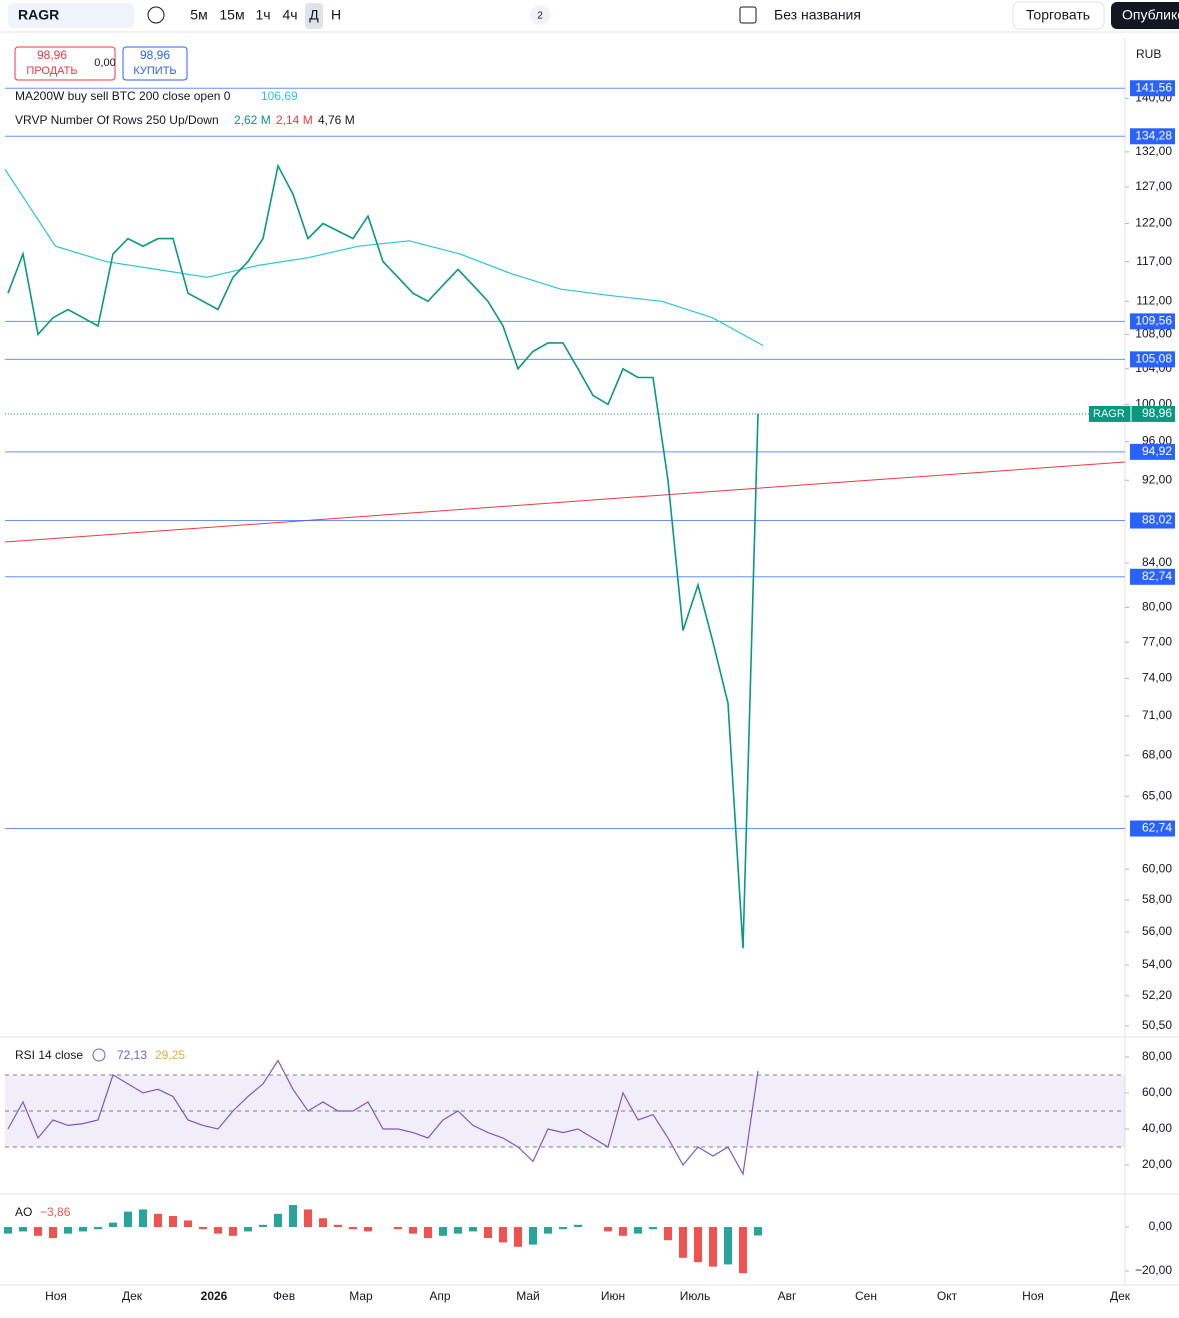 Image resolution: width=1179 pixels, height=1318 pixels. Describe the element at coordinates (71, 15) in the screenshot. I see `symbol-box` at that location.